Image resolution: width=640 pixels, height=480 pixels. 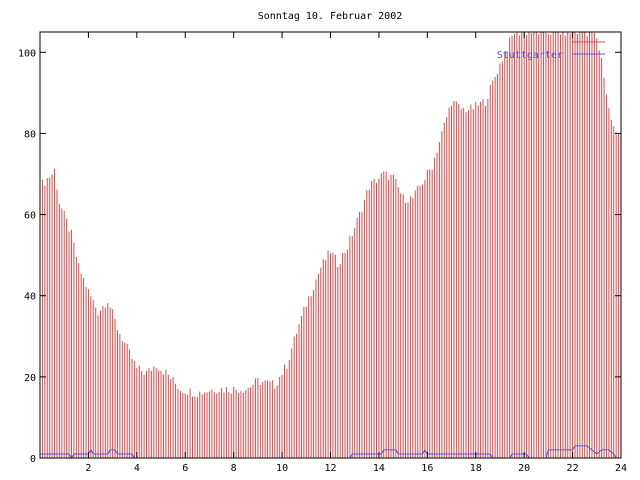 I want to click on stuttgarter-line, so click(x=330, y=452).